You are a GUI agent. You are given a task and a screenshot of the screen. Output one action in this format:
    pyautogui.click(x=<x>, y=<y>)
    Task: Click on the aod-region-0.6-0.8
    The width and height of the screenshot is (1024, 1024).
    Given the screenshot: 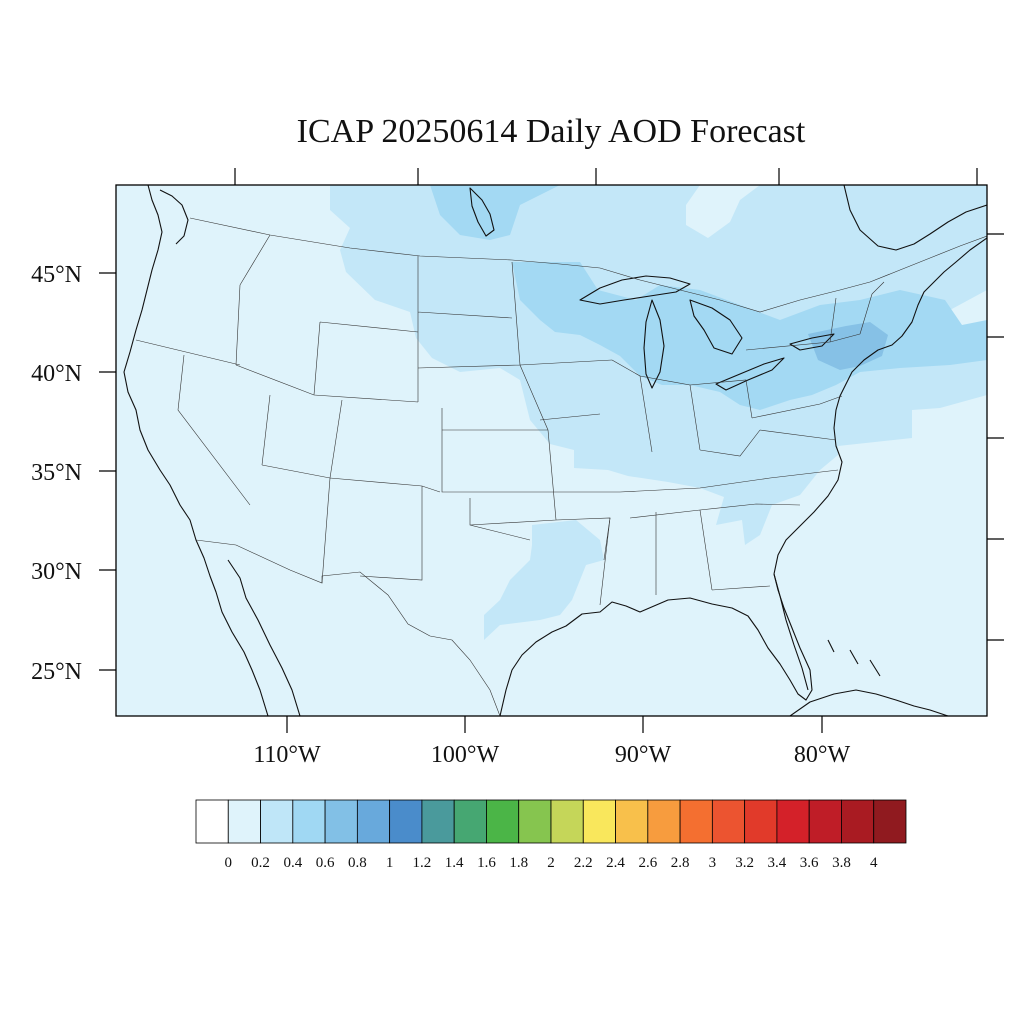 What is the action you would take?
    pyautogui.click(x=848, y=346)
    